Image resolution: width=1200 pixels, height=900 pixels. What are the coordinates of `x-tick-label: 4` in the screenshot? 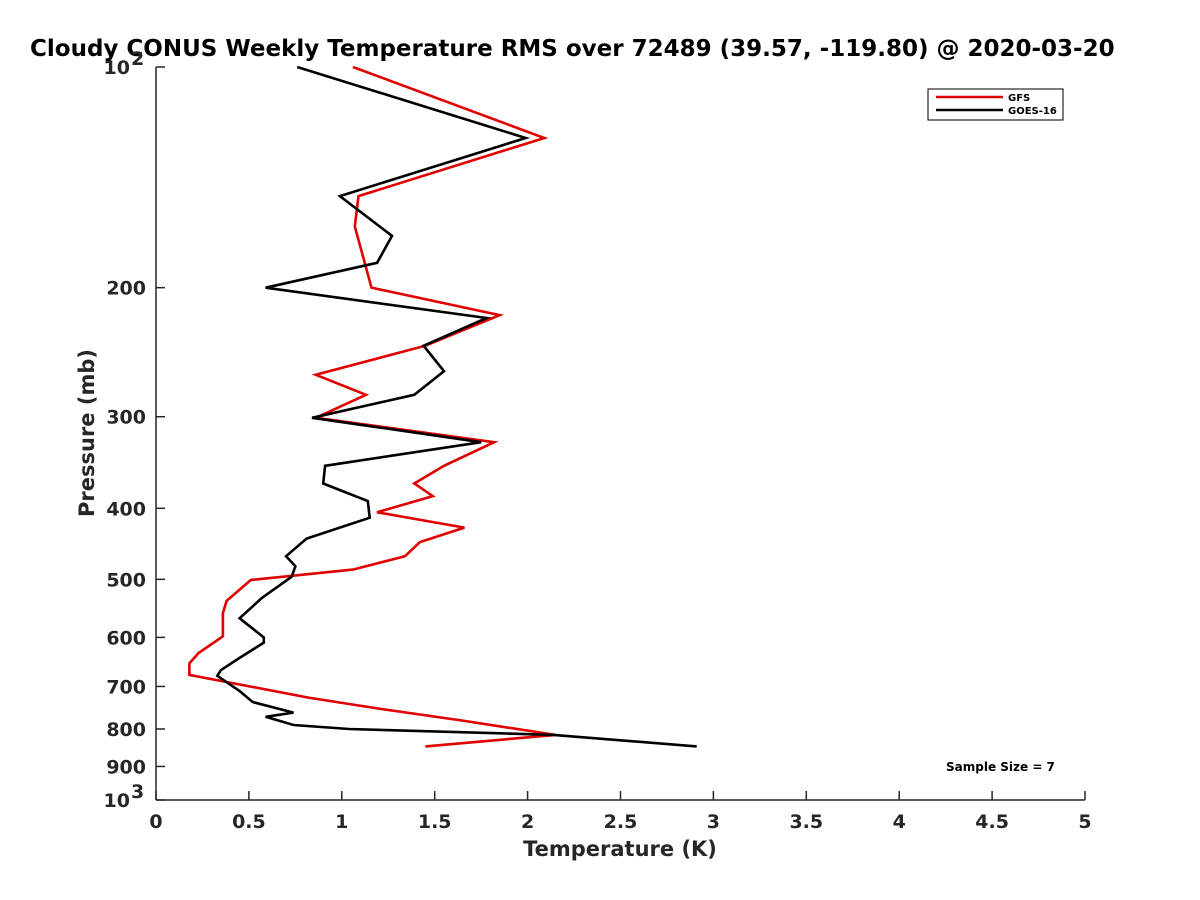 It's located at (899, 822).